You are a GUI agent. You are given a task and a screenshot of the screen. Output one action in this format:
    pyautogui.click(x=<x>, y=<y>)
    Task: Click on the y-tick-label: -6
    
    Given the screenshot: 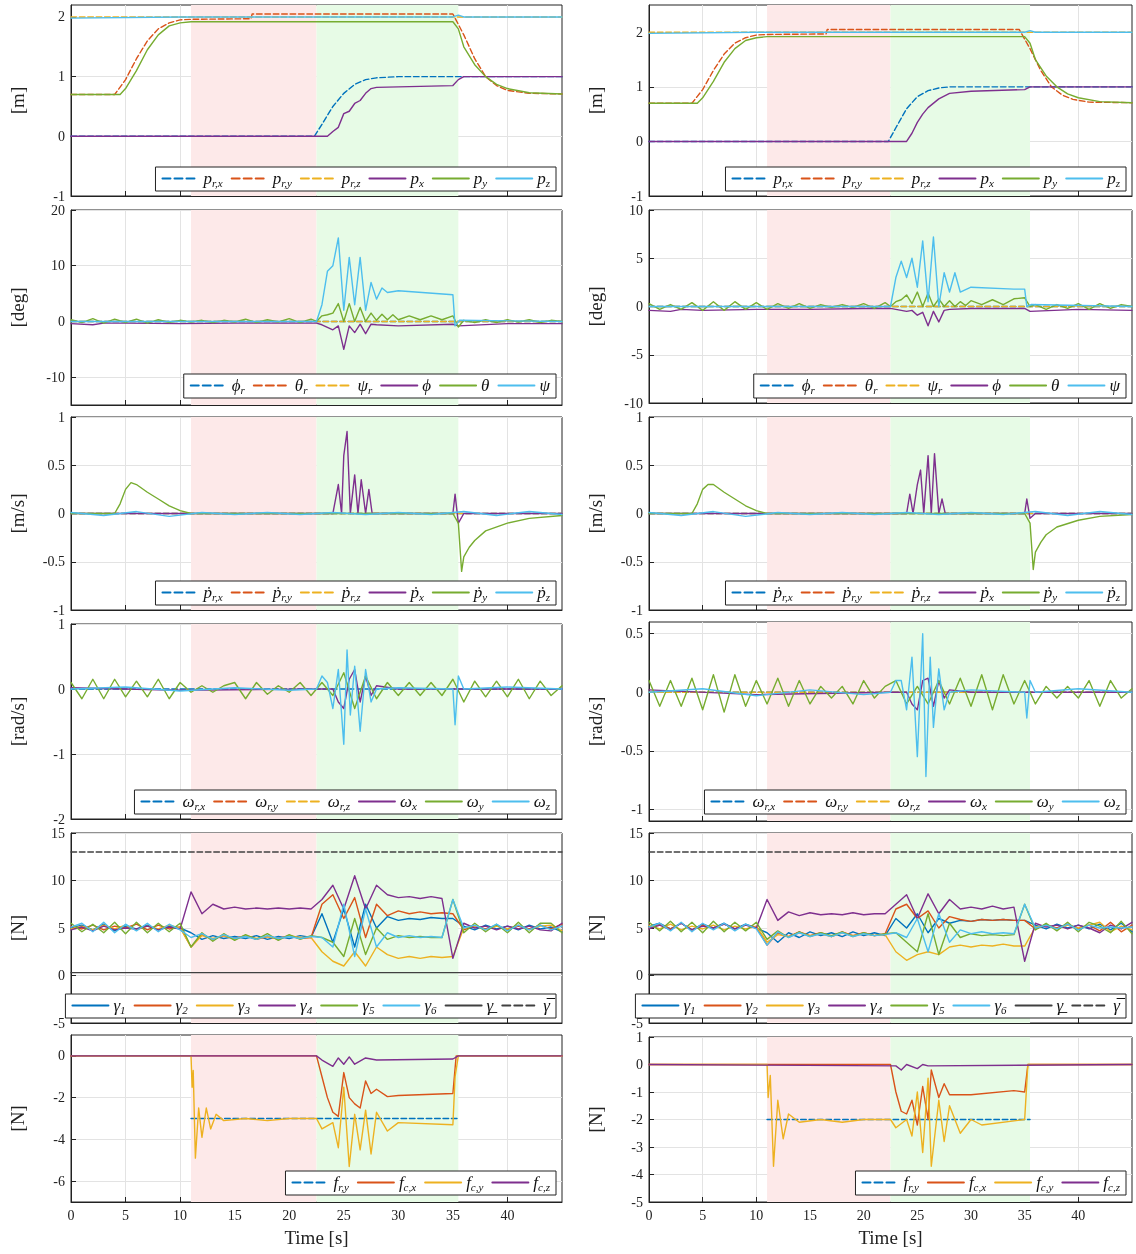 What is the action you would take?
    pyautogui.click(x=59, y=1181)
    